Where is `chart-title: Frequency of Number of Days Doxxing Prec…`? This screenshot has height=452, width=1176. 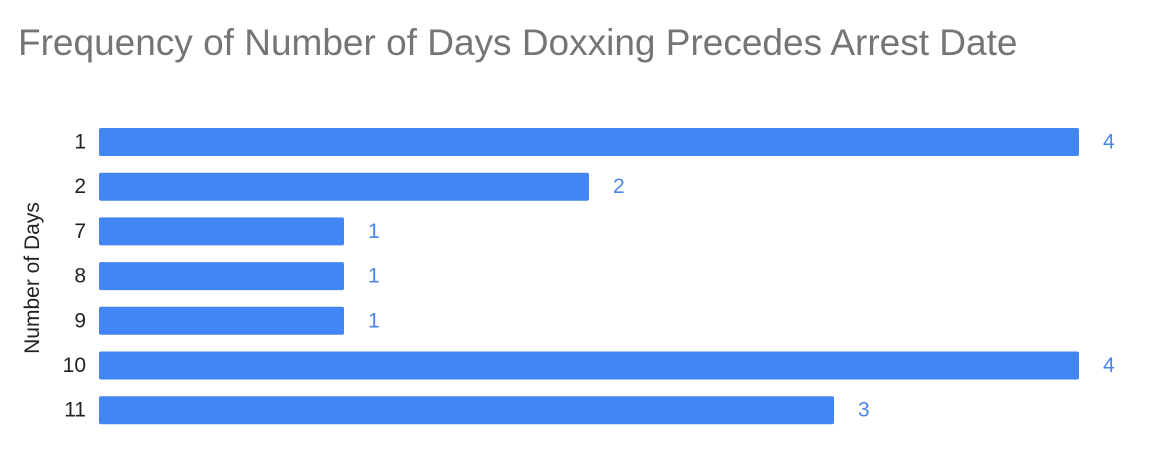 chart-title: Frequency of Number of Days Doxxing Prec… is located at coordinates (518, 42).